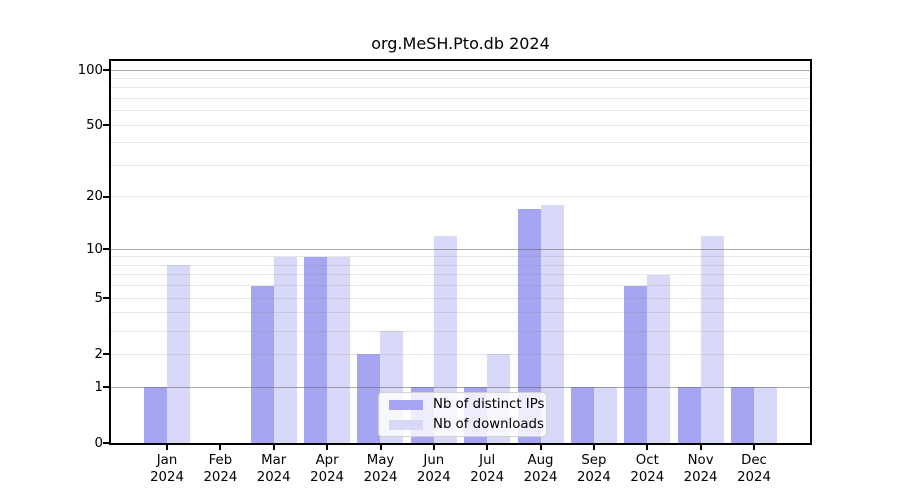  I want to click on x-tick-label-apr: Apr 2024, so click(327, 469).